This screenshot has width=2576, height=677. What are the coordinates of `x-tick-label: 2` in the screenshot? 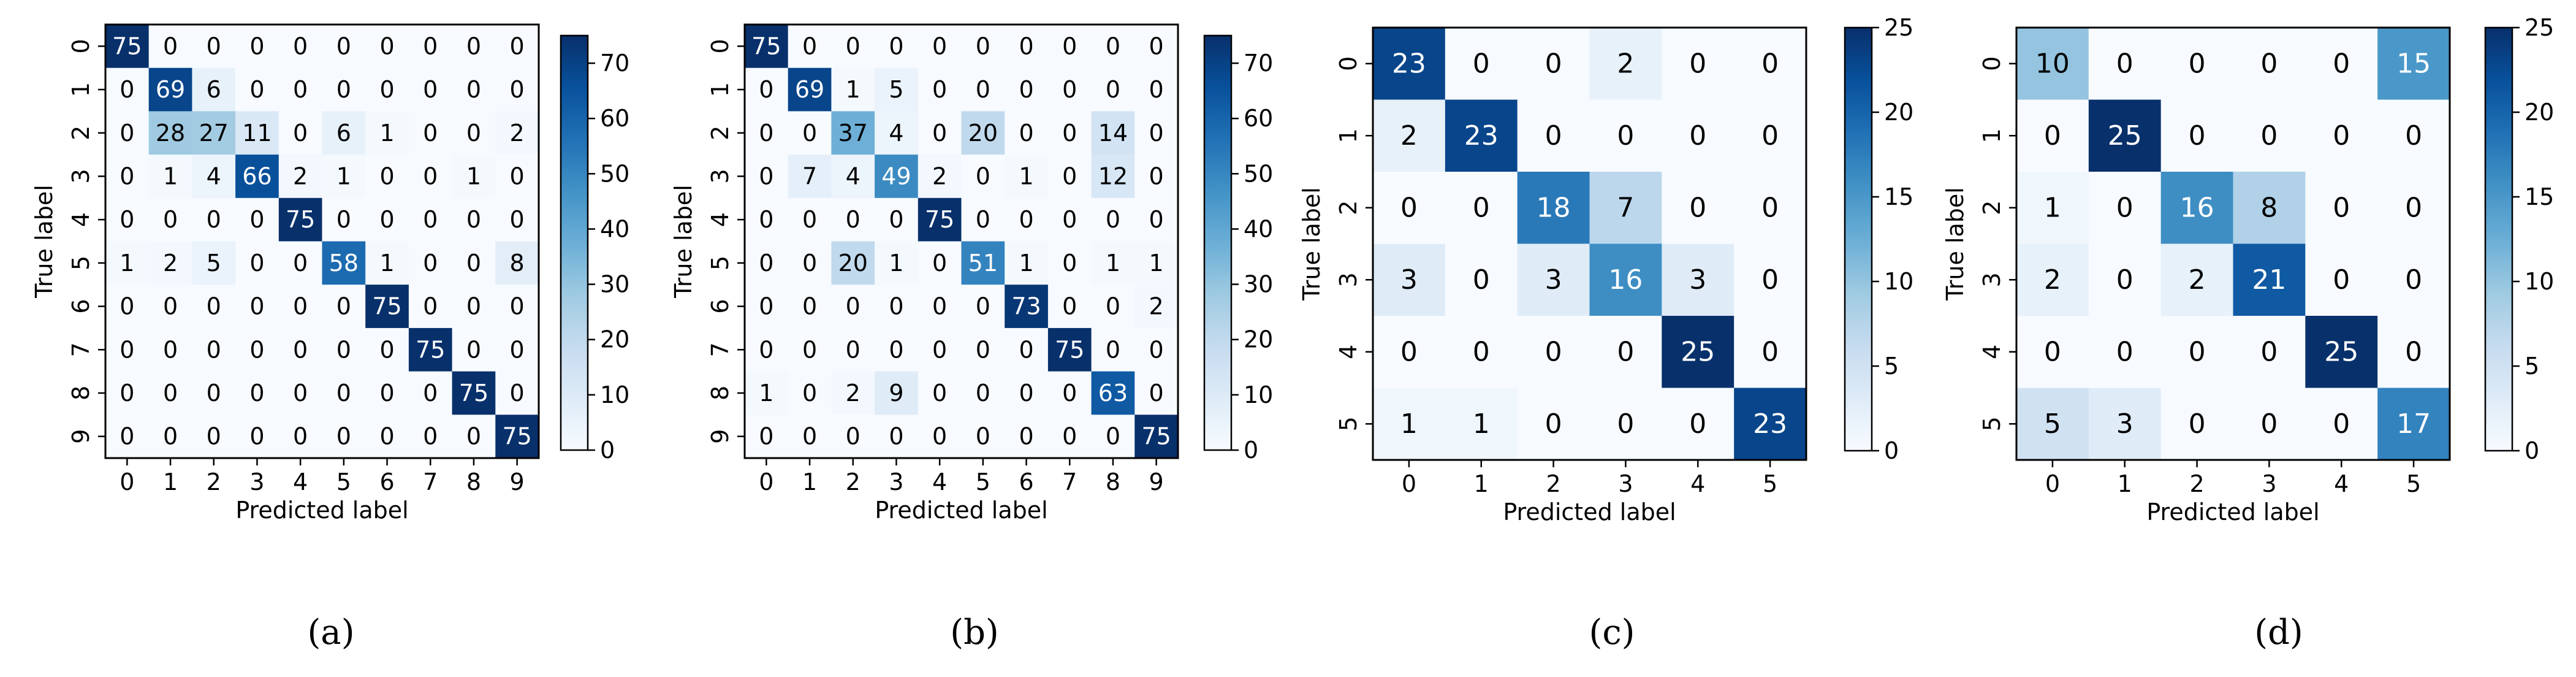 It's located at (853, 482).